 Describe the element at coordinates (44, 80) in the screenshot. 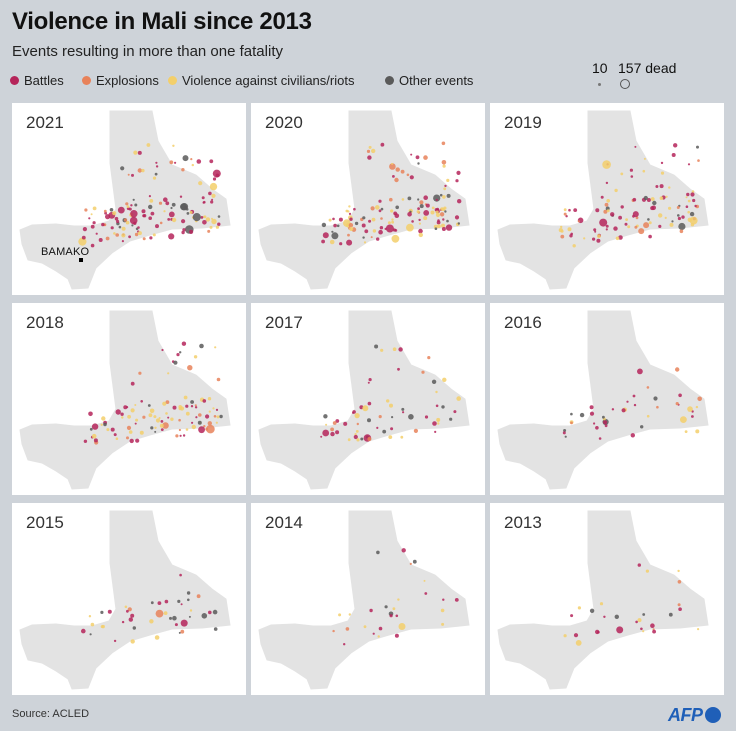

I see `legend-label: Battles` at that location.